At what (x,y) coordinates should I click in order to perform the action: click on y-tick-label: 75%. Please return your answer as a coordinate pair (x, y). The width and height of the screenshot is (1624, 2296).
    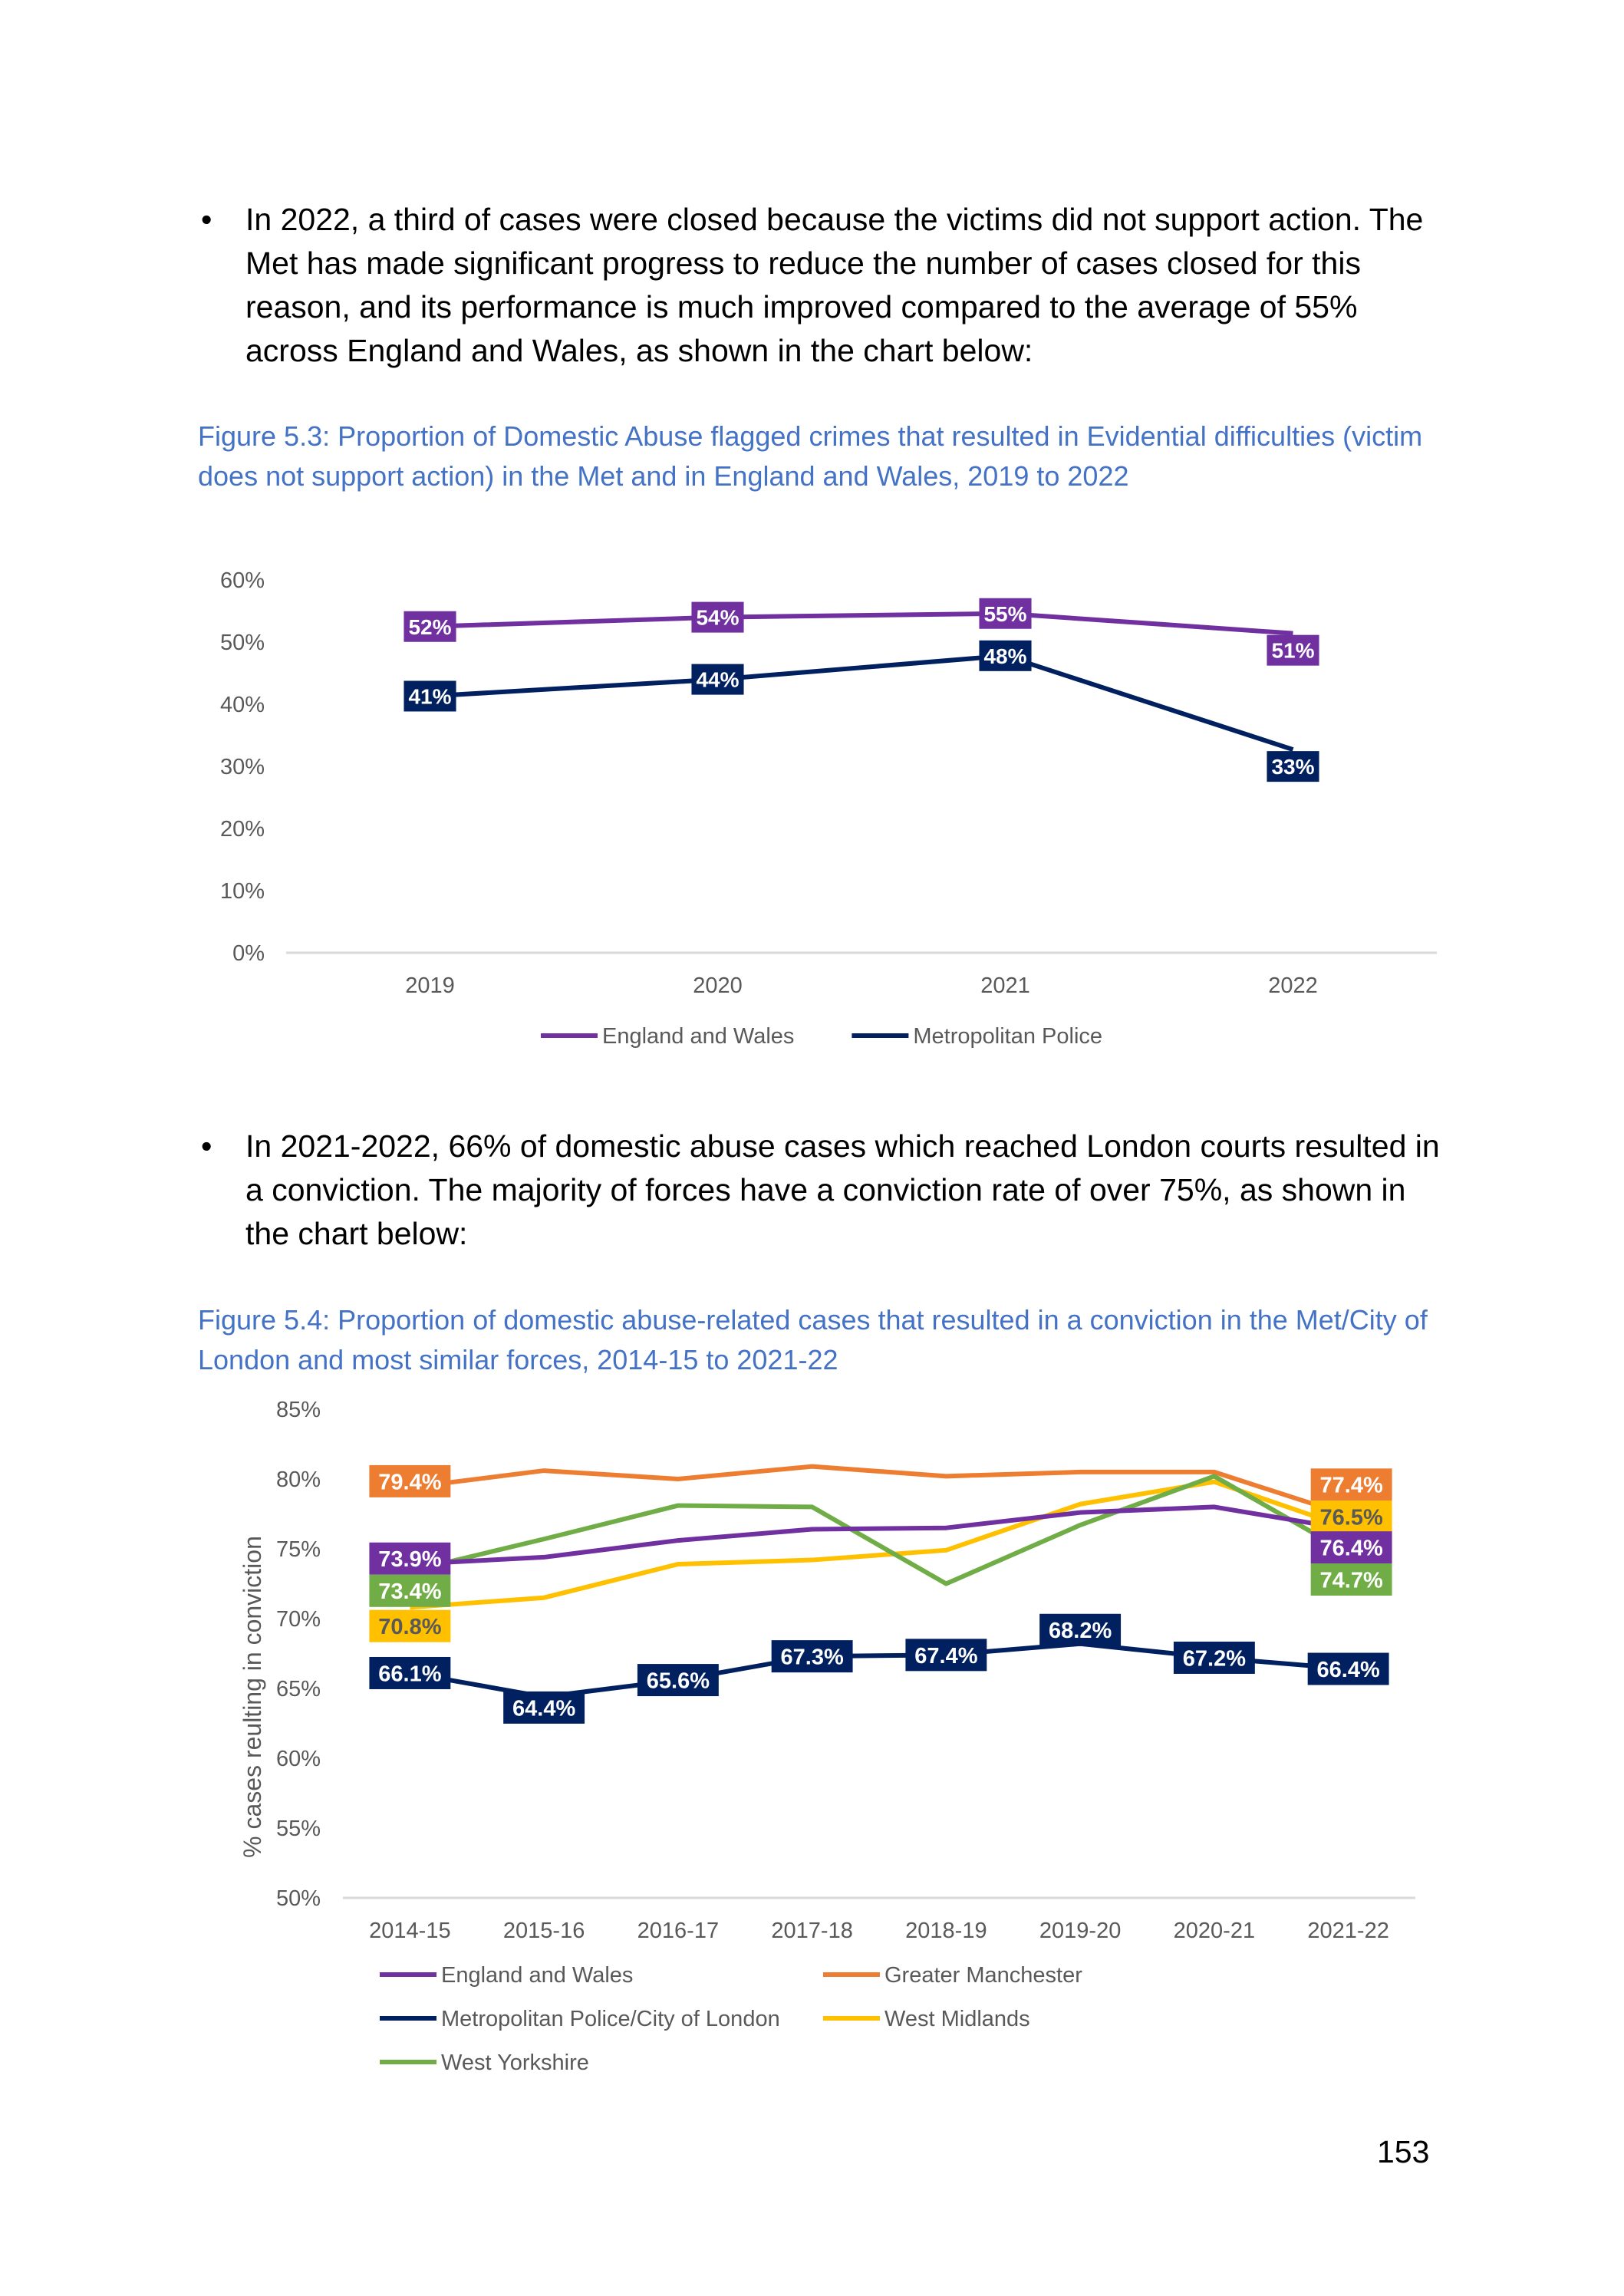
    Looking at the image, I should click on (298, 1549).